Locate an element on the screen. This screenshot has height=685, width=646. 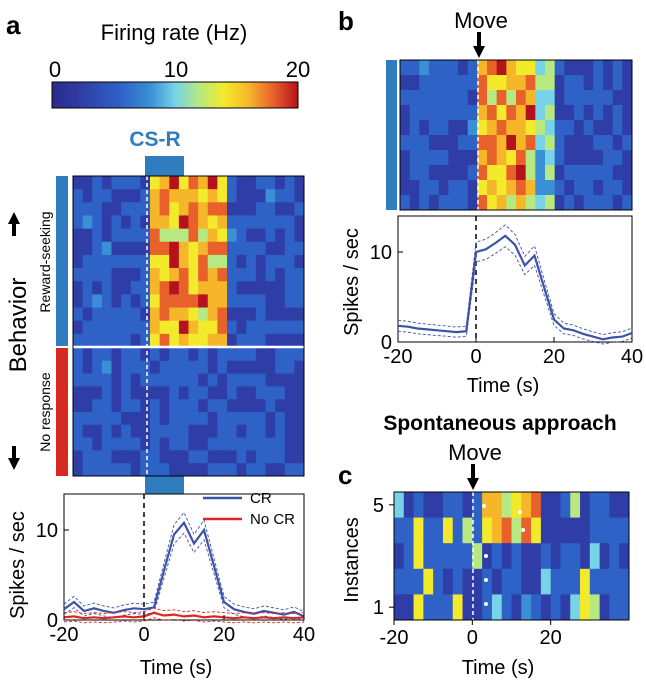
y-tick-label: 10 is located at coordinates (381, 253).